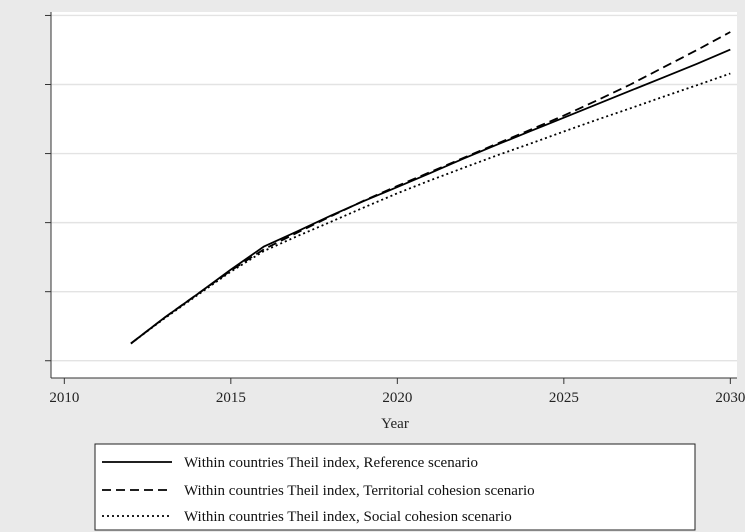  I want to click on x-tick-label: 2010, so click(64, 398).